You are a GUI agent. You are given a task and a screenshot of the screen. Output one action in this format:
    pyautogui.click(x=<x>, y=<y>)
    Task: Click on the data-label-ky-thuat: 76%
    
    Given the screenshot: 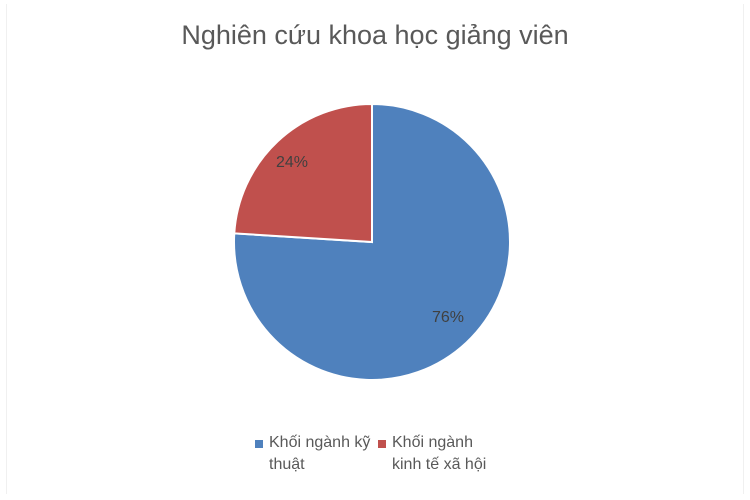 What is the action you would take?
    pyautogui.click(x=448, y=317)
    